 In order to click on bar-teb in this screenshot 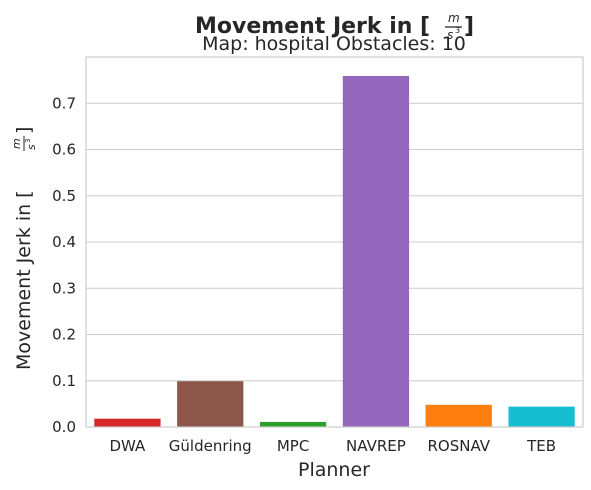, I will do `click(541, 416)`.